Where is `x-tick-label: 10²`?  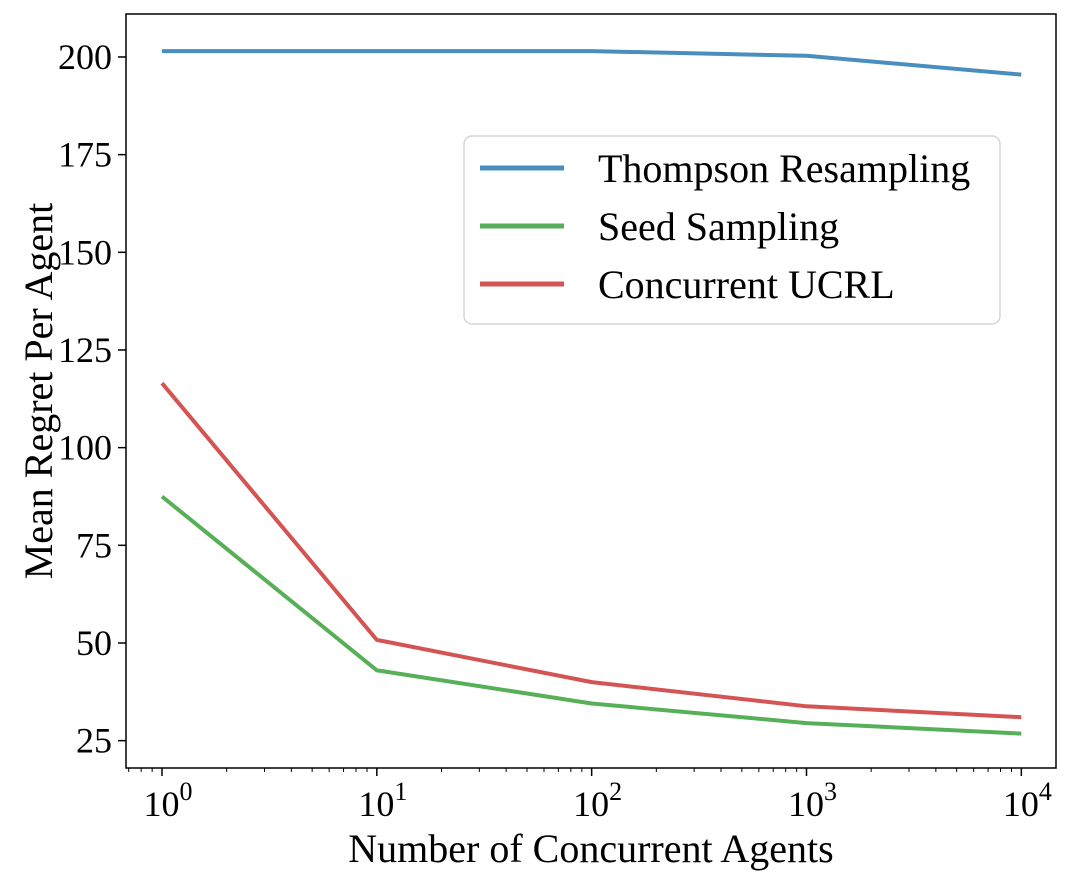 x-tick-label: 10² is located at coordinates (597, 800).